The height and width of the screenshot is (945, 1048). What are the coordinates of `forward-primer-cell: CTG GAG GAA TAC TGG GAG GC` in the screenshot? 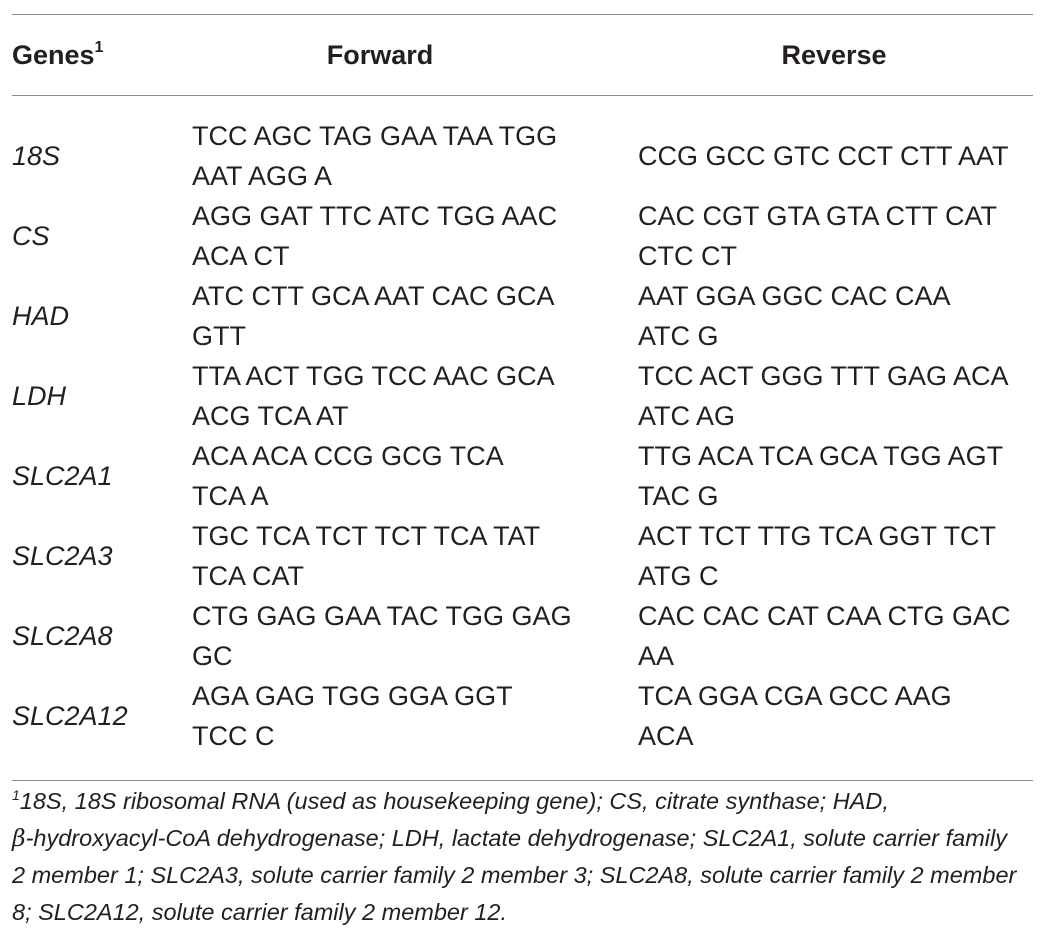 It's located at (415, 636).